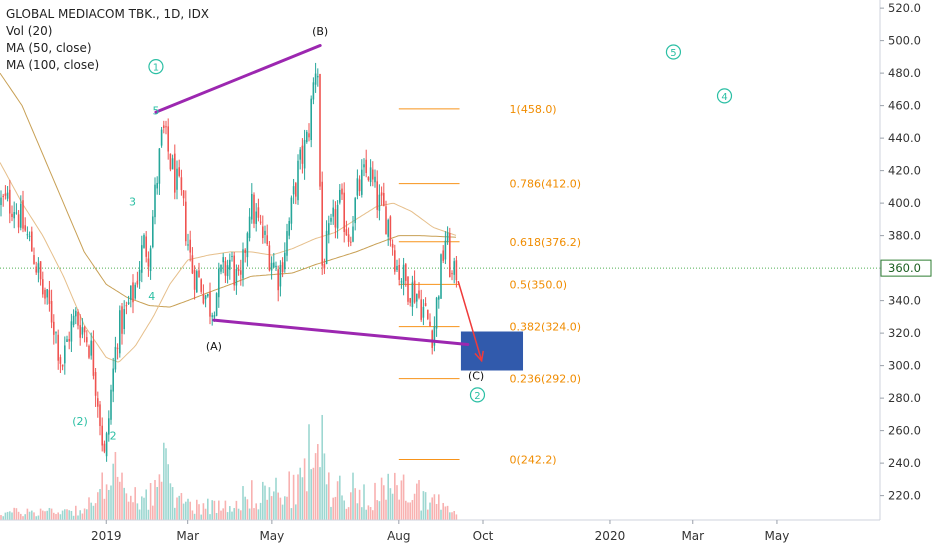 This screenshot has width=932, height=550. I want to click on fib-level-label: 0.382(324.0), so click(546, 327).